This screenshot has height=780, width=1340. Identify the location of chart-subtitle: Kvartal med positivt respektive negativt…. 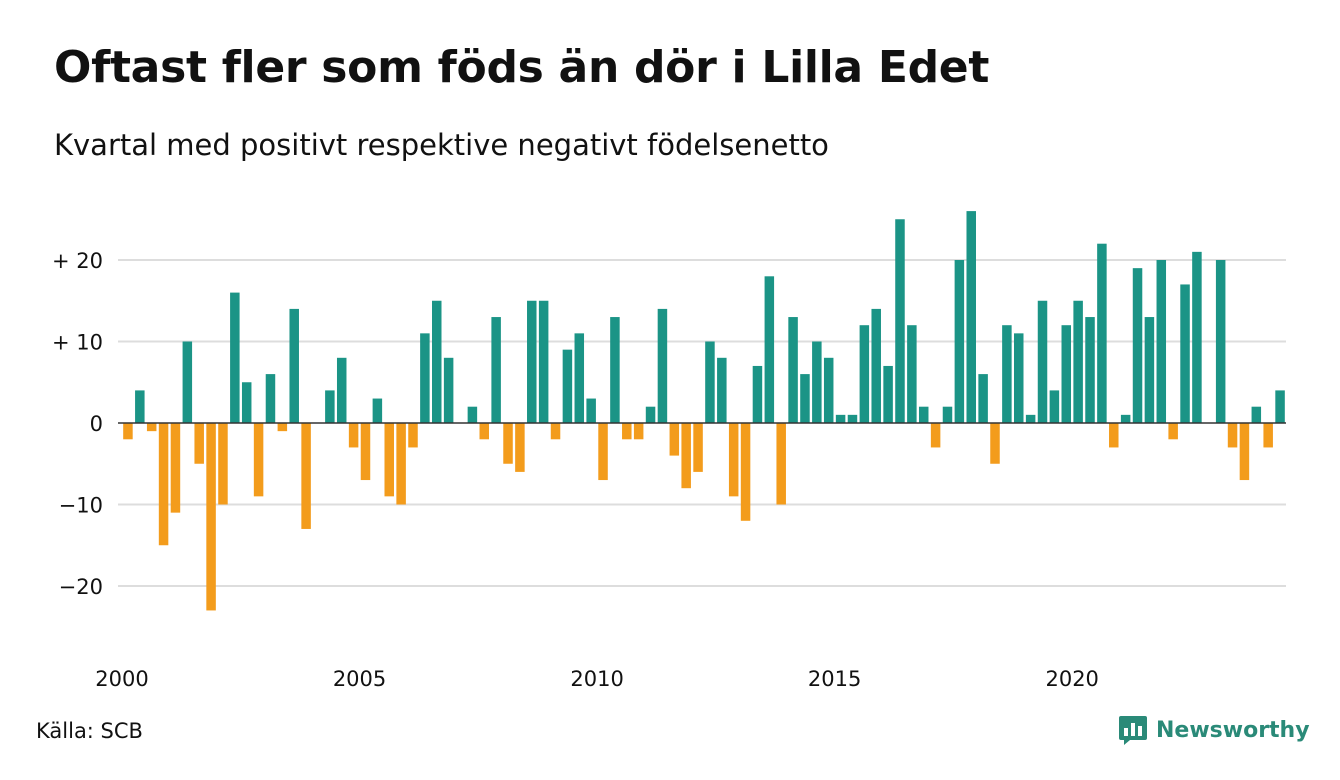
(441, 145).